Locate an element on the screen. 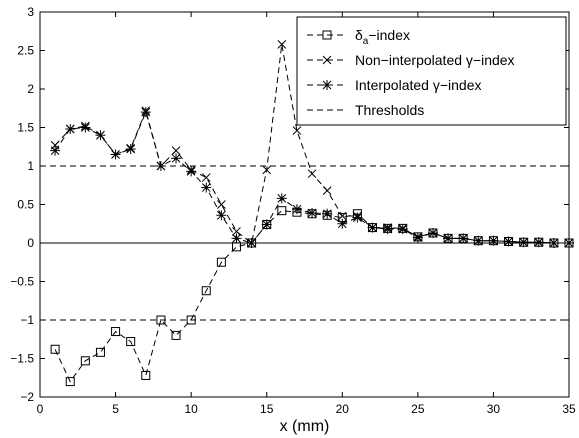 This screenshot has height=438, width=579. y-tick-label: 0.5 is located at coordinates (25, 205).